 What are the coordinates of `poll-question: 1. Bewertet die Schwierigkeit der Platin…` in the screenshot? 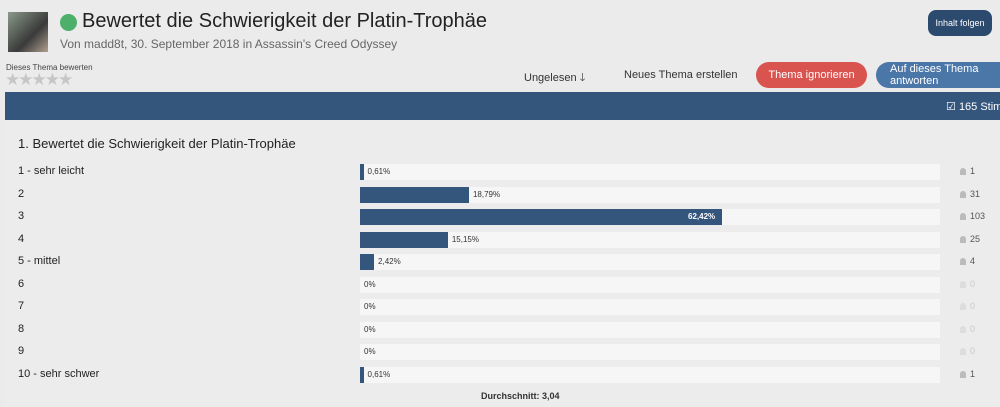 It's located at (157, 143).